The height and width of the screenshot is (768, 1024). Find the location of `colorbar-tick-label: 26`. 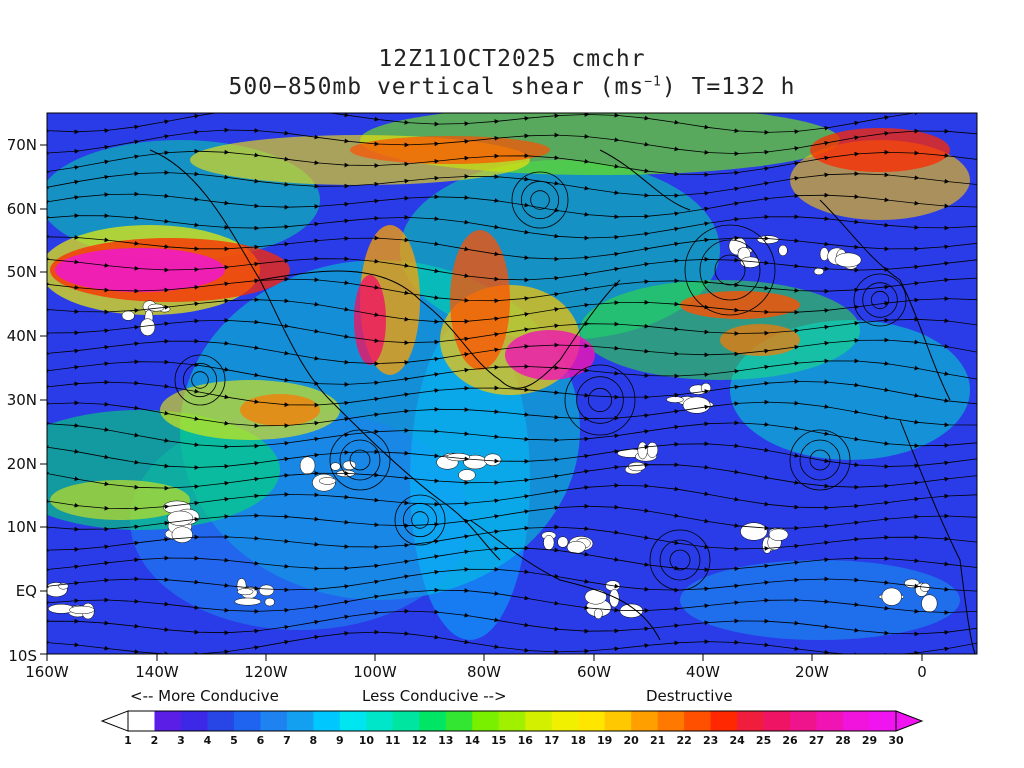

colorbar-tick-label: 26 is located at coordinates (790, 740).